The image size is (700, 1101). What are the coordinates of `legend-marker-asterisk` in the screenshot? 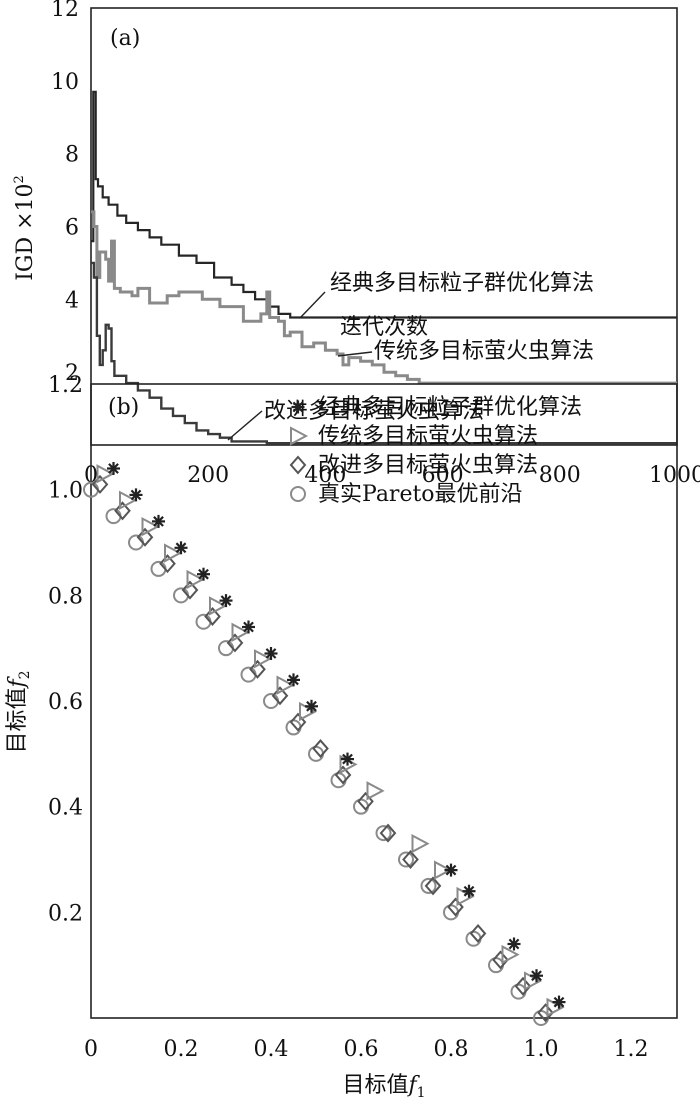 It's located at (298, 407).